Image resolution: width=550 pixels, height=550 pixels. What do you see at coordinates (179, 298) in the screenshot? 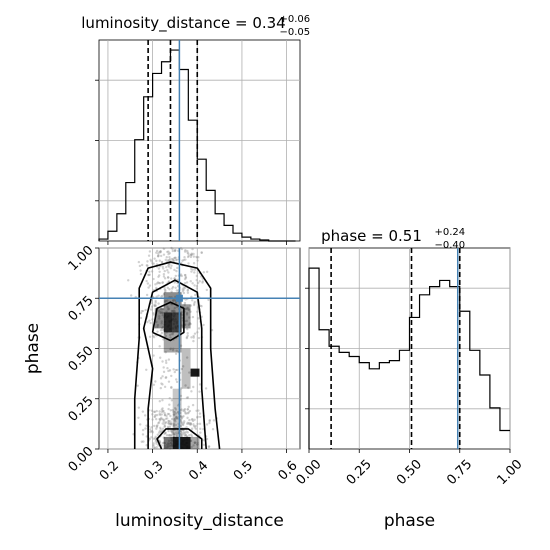
I see `truth-marker` at bounding box center [179, 298].